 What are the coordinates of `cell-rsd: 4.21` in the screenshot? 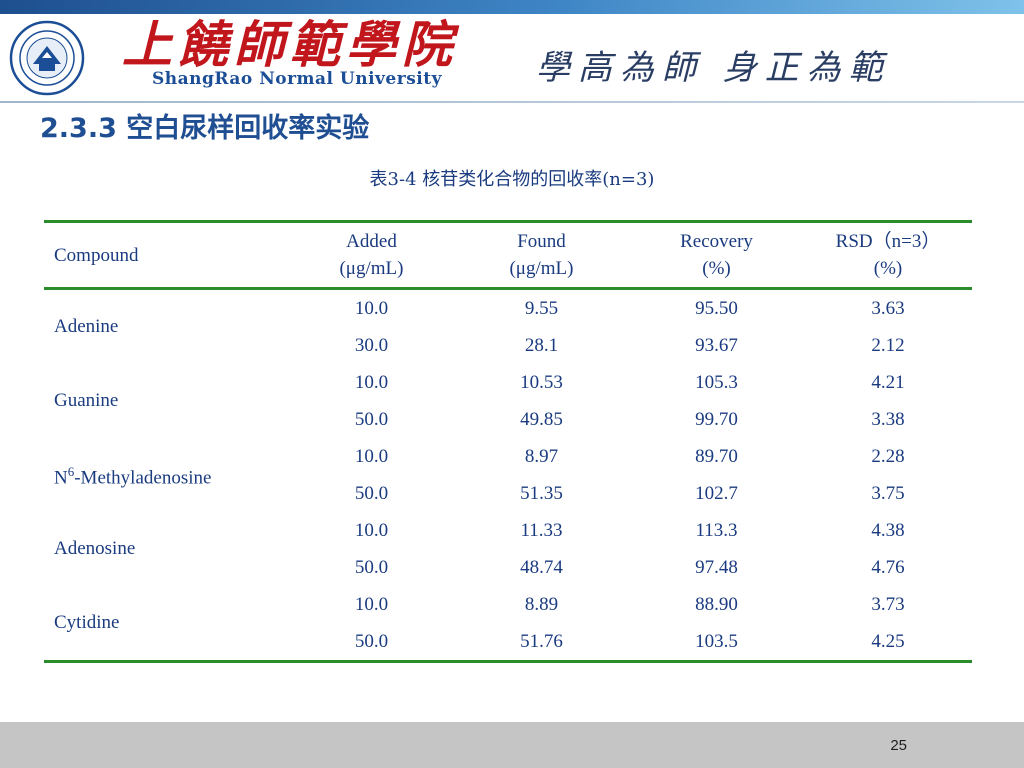 It's located at (888, 382).